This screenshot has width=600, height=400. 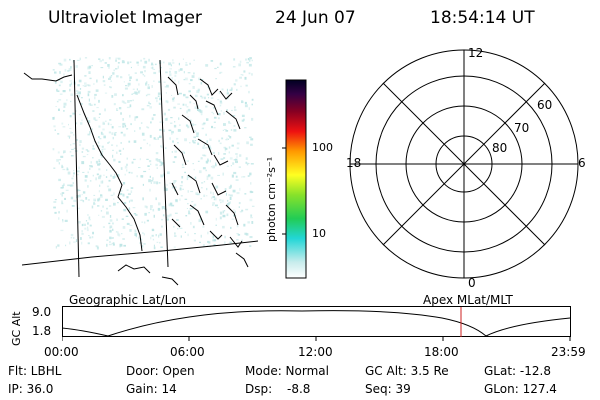 What do you see at coordinates (259, 389) in the screenshot?
I see `dsp-label: Dsp:` at bounding box center [259, 389].